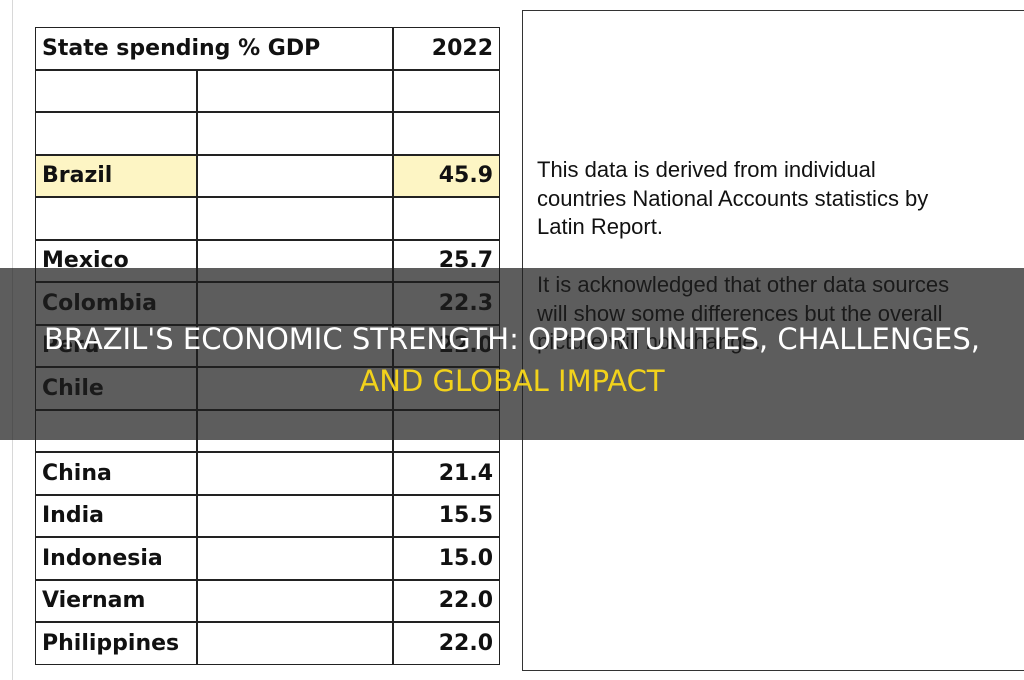 Image resolution: width=1024 pixels, height=680 pixels. Describe the element at coordinates (116, 473) in the screenshot. I see `name-cell: China` at that location.